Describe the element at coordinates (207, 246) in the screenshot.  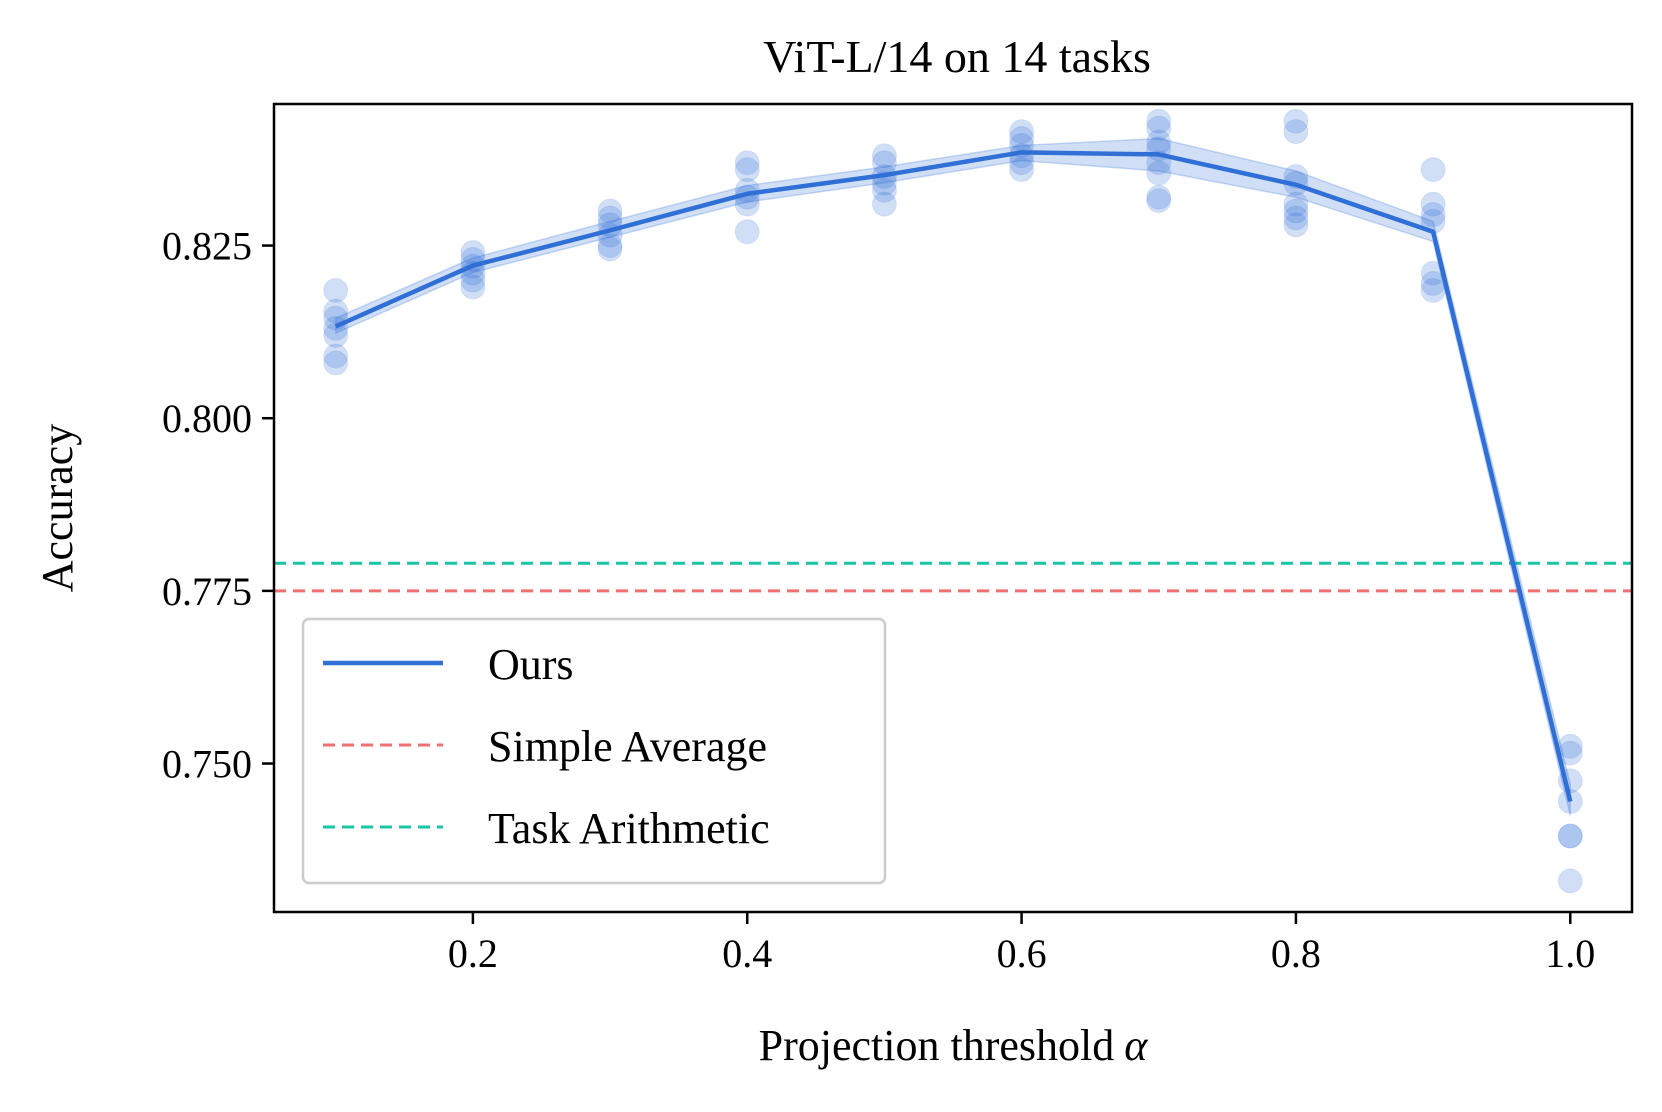
I see `y-tick-label: 0.825` at that location.